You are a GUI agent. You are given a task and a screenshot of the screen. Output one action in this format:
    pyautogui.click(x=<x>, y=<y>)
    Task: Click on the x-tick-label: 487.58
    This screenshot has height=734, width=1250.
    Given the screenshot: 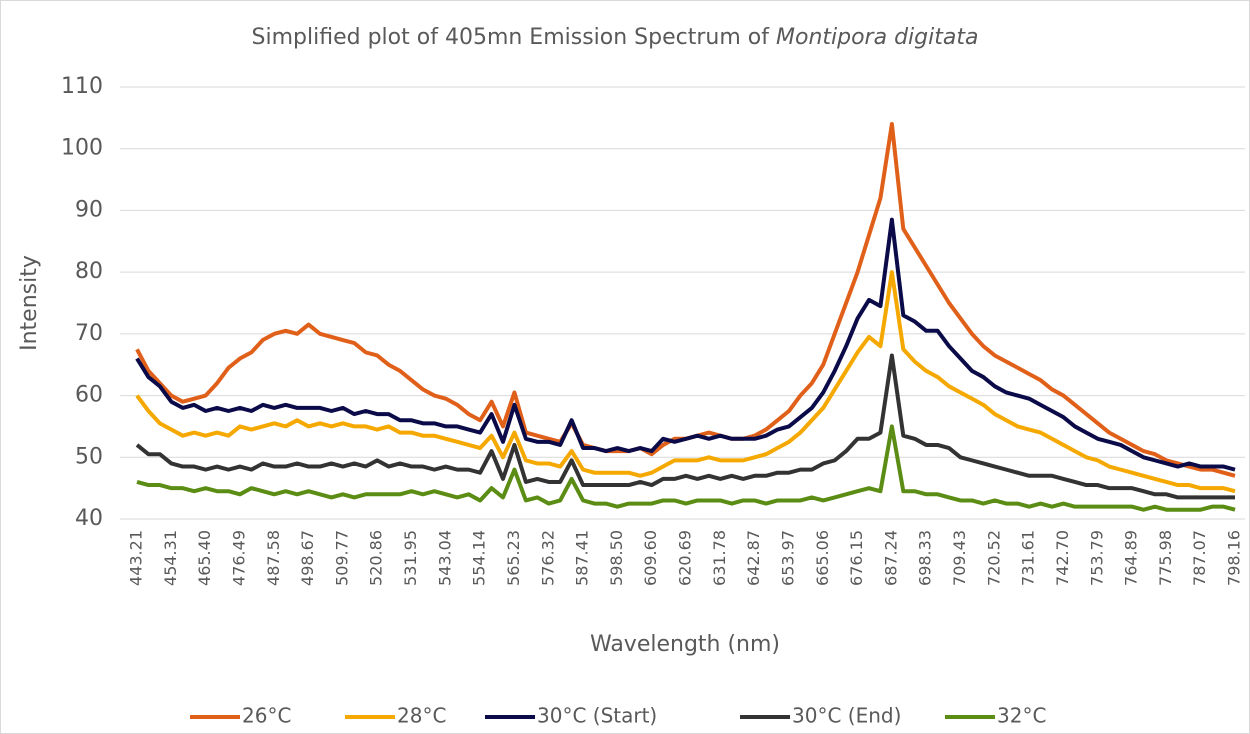 What is the action you would take?
    pyautogui.click(x=273, y=558)
    